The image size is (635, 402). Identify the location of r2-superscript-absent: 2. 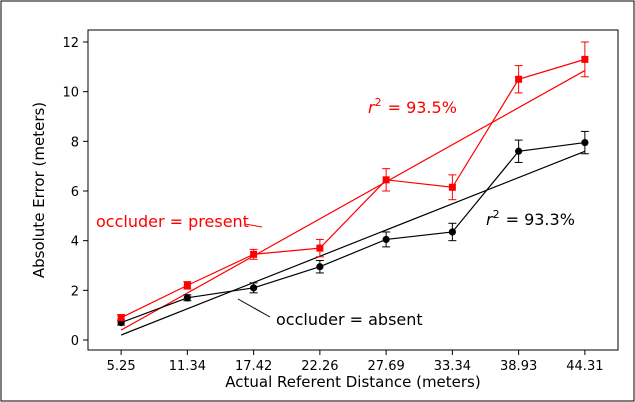
(496, 214).